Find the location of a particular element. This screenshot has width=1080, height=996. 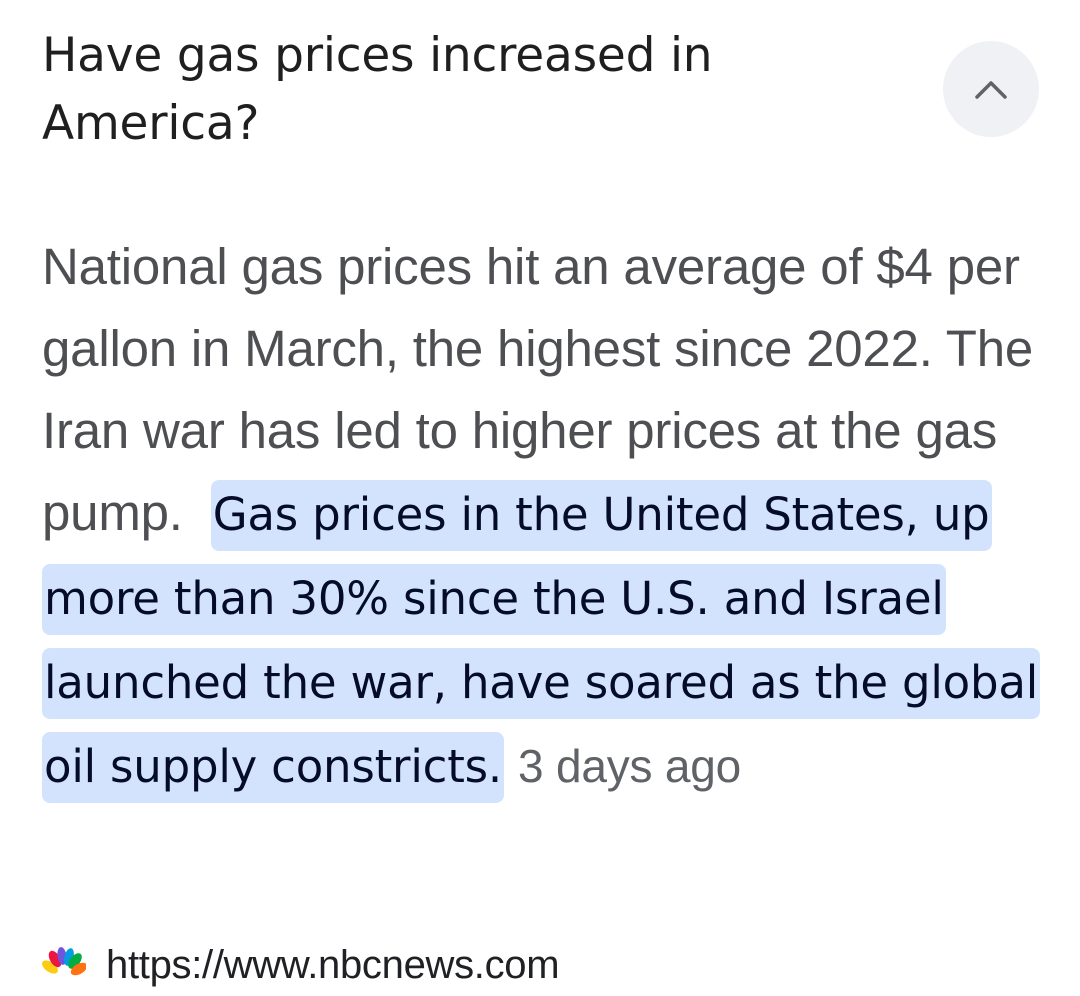

question-heading: Have gas prices increased in America? is located at coordinates (377, 89).